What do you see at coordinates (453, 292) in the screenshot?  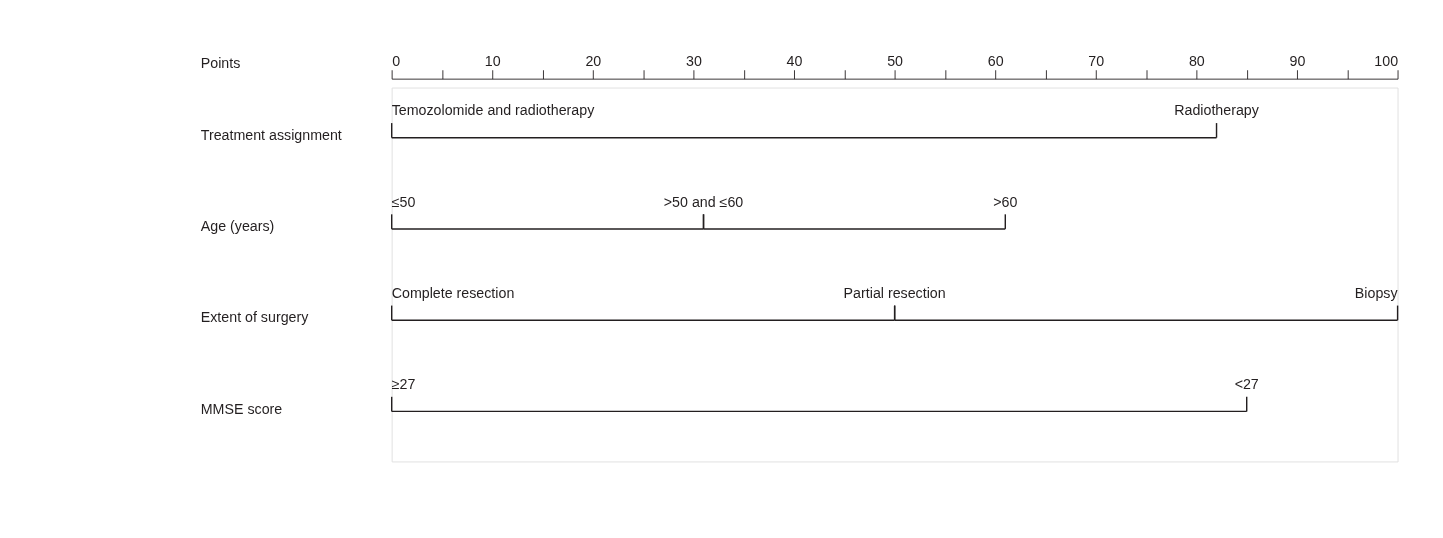 I see `annotation: Complete resection` at bounding box center [453, 292].